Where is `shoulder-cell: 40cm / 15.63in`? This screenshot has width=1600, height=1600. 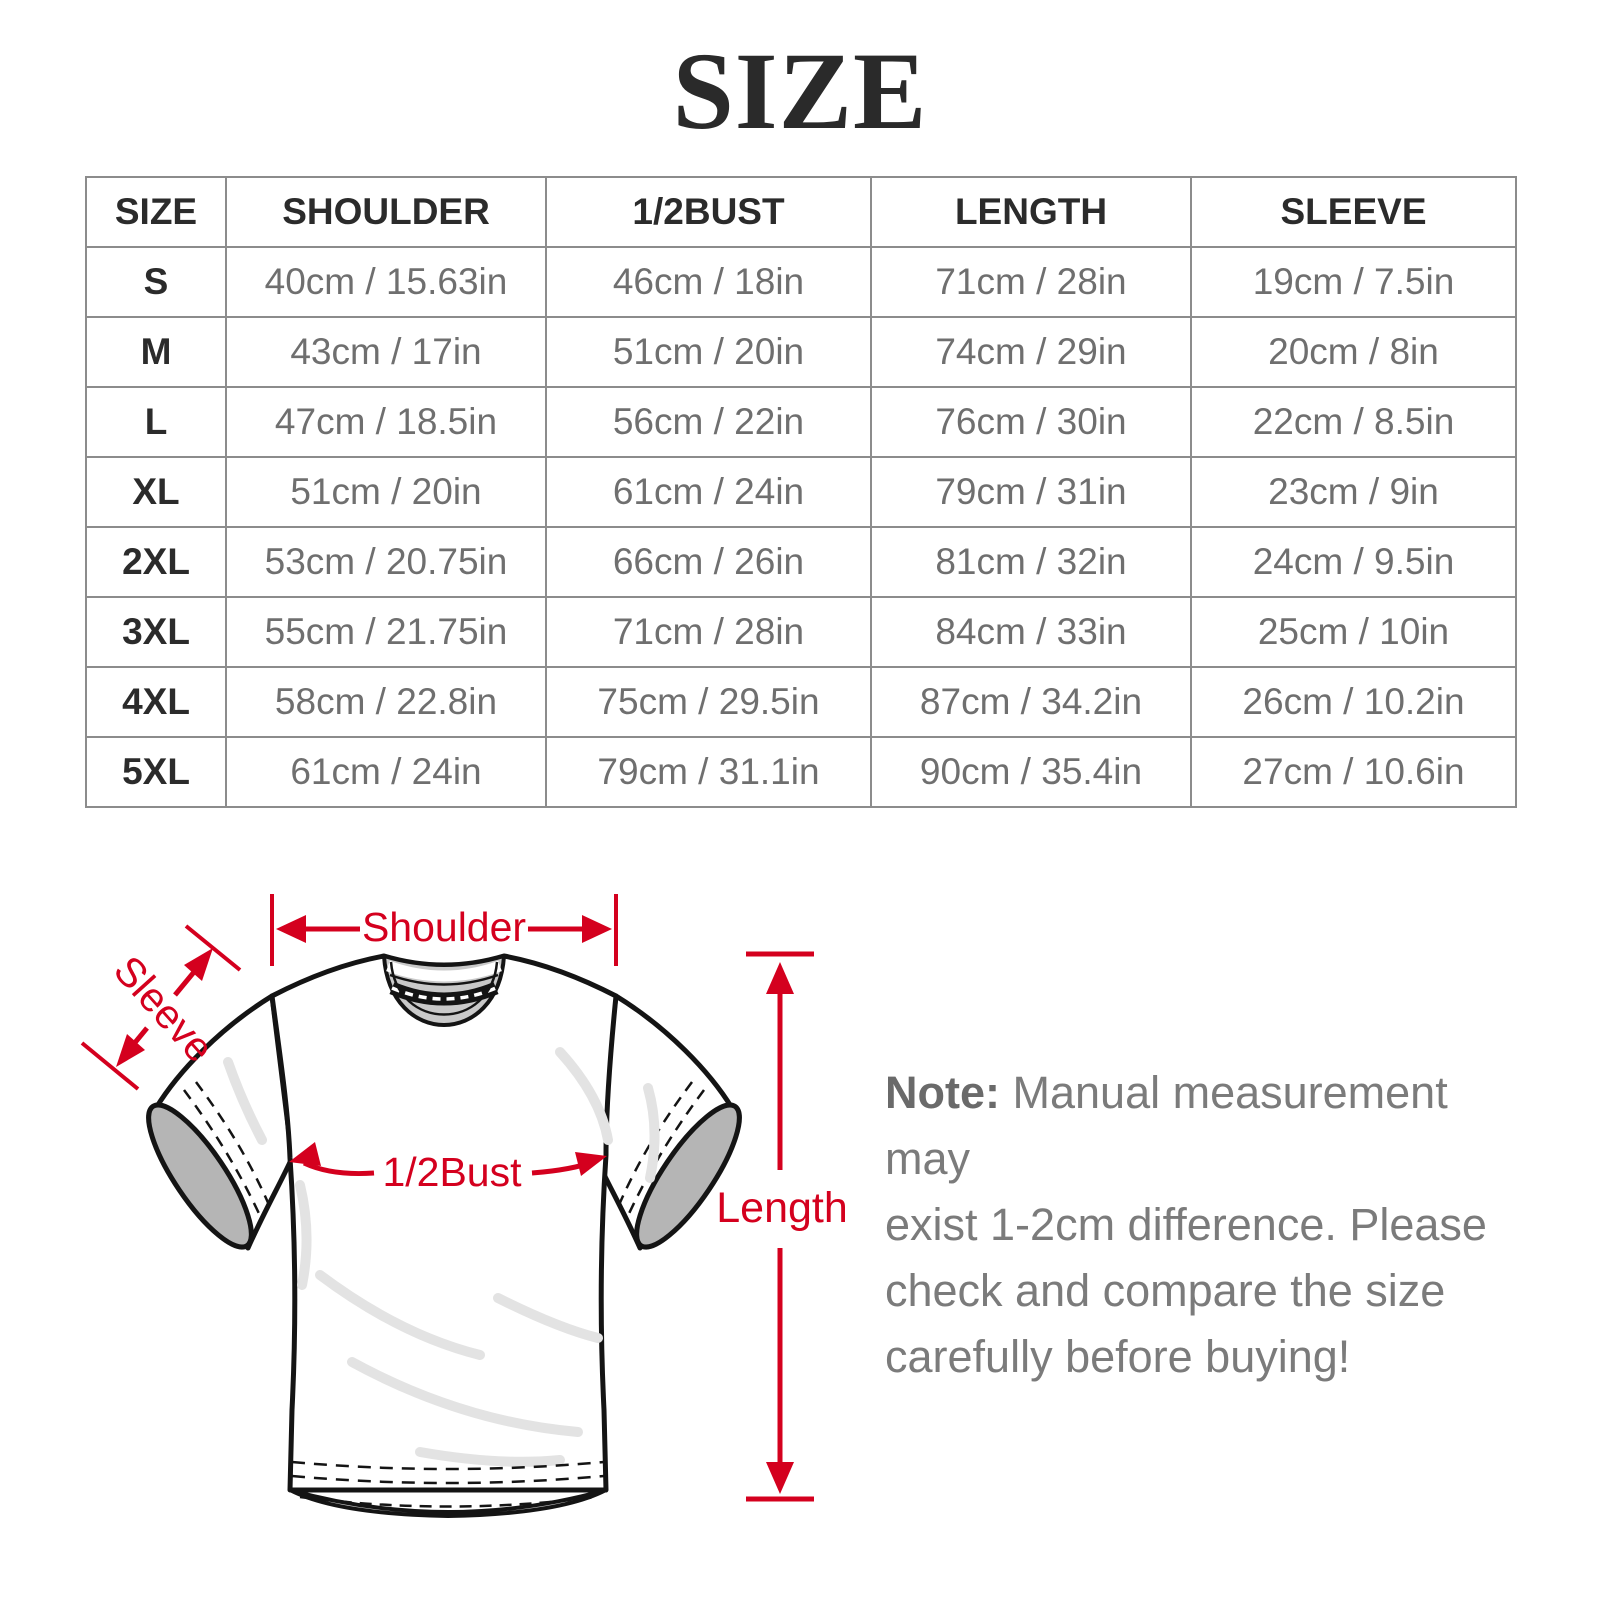
shoulder-cell: 40cm / 15.63in is located at coordinates (386, 282).